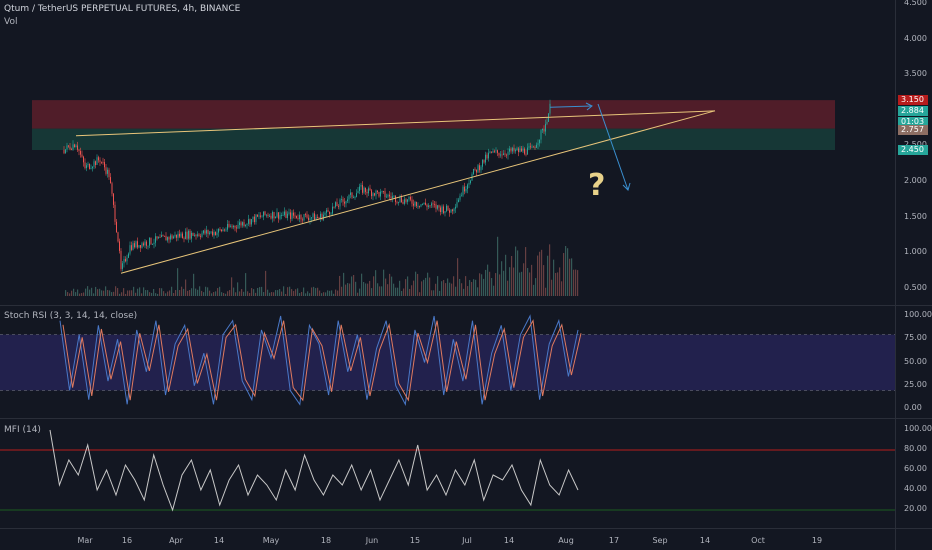 Image resolution: width=932 pixels, height=550 pixels. Describe the element at coordinates (372, 540) in the screenshot. I see `time-axis-label: Jun` at that location.